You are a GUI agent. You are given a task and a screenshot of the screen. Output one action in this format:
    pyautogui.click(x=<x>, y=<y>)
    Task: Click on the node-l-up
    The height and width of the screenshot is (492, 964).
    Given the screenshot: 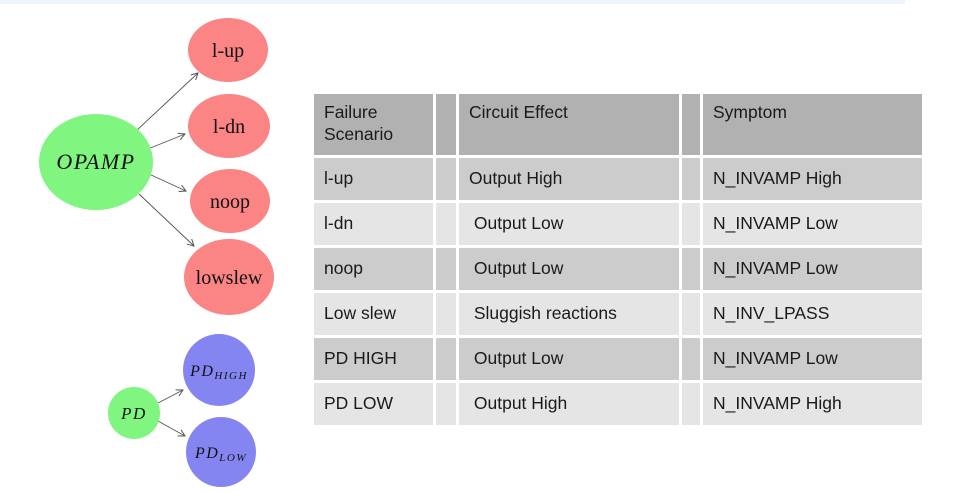 What is the action you would take?
    pyautogui.click(x=228, y=50)
    